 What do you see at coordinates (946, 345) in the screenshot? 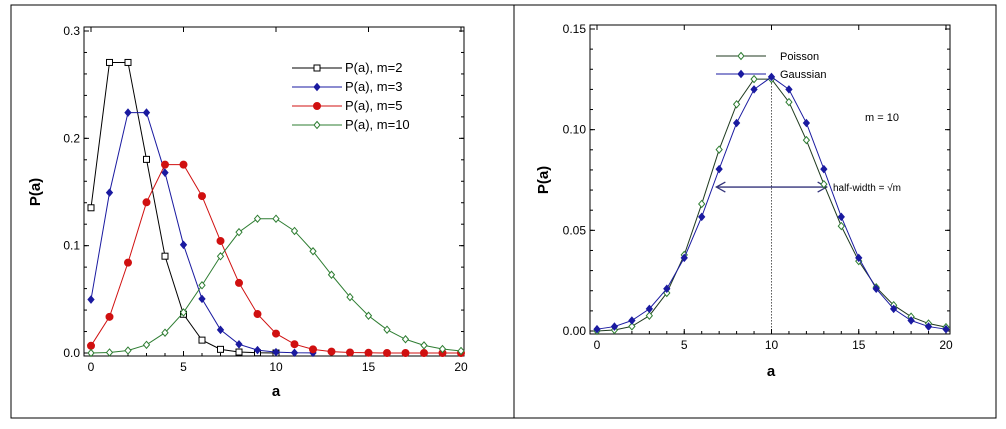
I see `right-xtick-label: 20` at bounding box center [946, 345].